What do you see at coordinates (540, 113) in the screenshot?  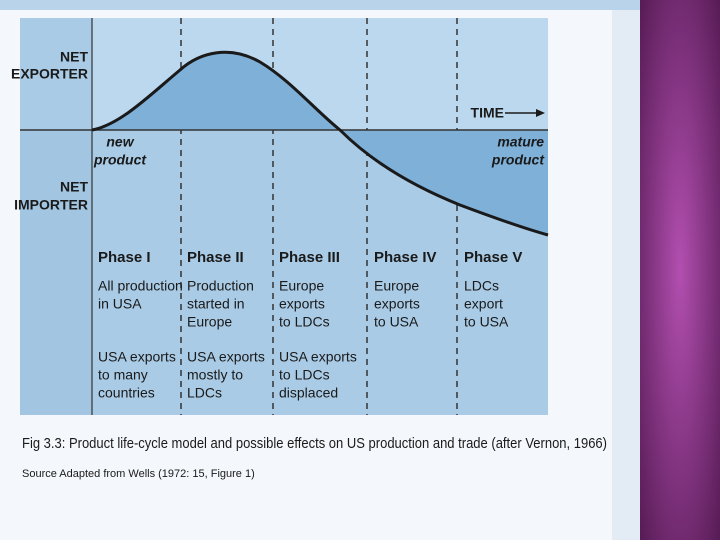 I see `time-arrowhead` at bounding box center [540, 113].